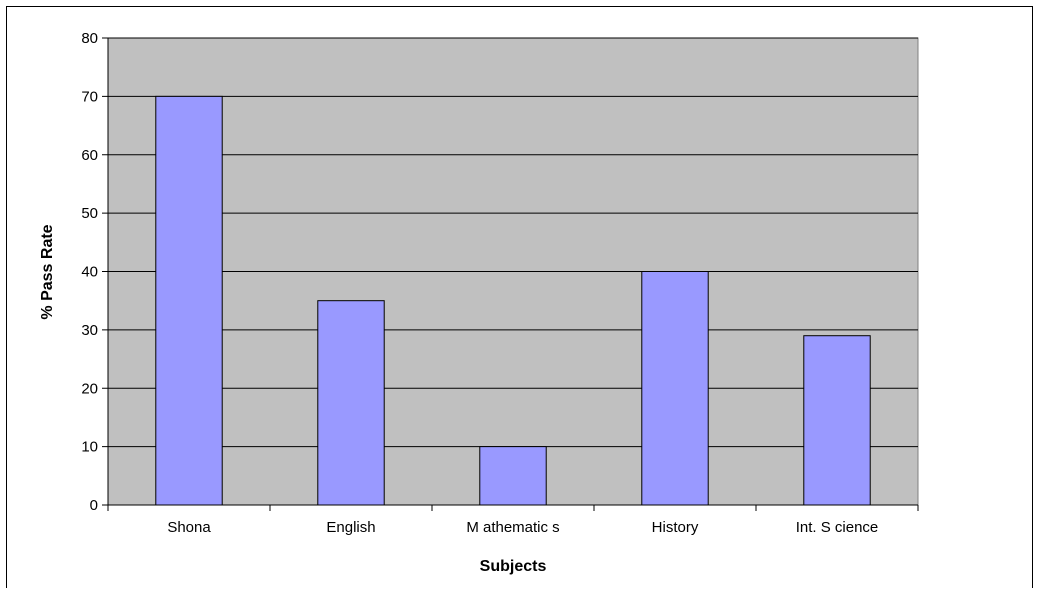 The image size is (1040, 590). What do you see at coordinates (47, 271) in the screenshot?
I see `y-axis-title: % Pass Rate` at bounding box center [47, 271].